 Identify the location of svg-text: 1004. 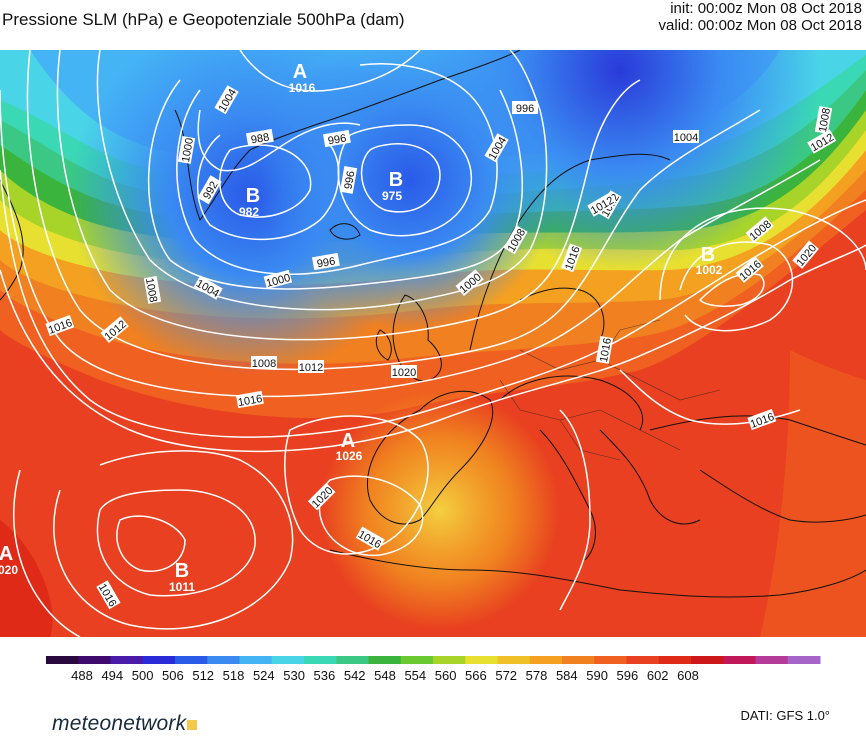
(686, 138).